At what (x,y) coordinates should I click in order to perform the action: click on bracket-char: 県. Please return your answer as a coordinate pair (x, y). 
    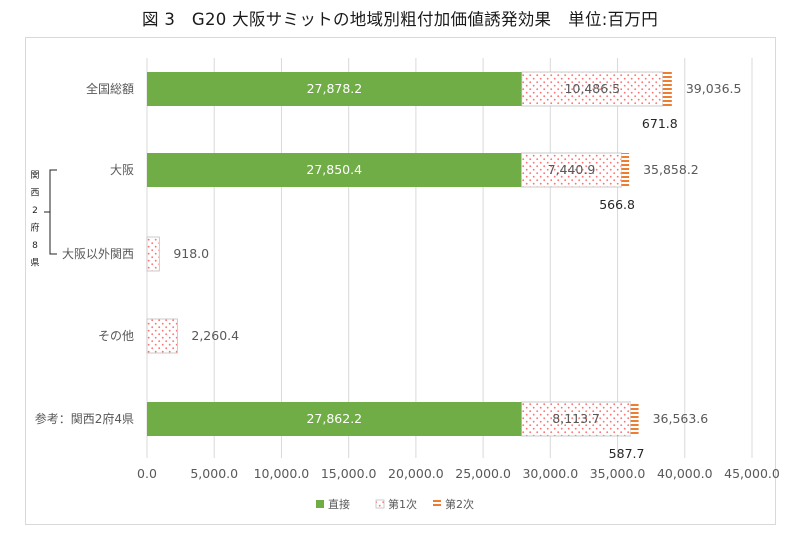
    Looking at the image, I should click on (34, 263).